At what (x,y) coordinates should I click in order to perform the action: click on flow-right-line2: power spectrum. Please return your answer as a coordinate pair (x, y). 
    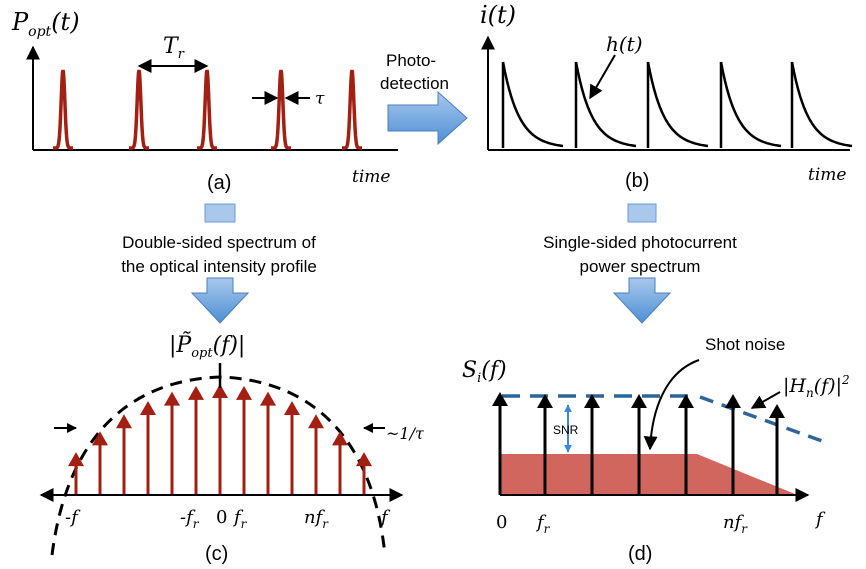
    Looking at the image, I should click on (640, 266).